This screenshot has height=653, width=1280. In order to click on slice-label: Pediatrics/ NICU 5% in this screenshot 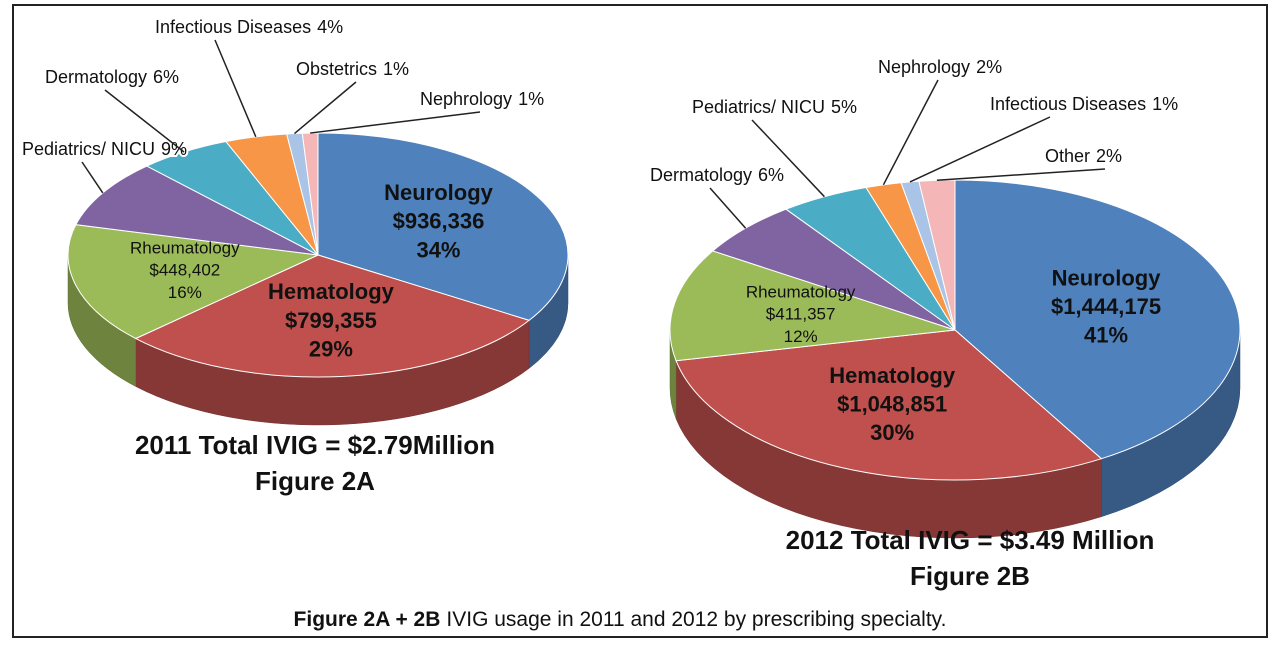, I will do `click(774, 107)`.